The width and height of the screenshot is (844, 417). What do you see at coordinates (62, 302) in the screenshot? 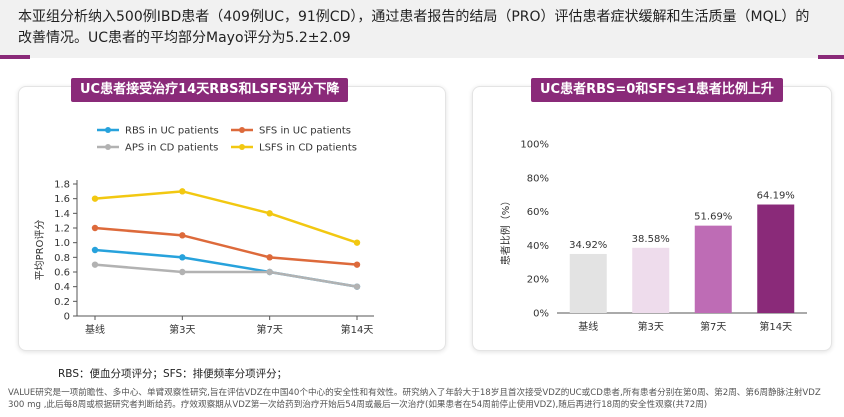
I see `y-tick-label: 0.2` at bounding box center [62, 302].